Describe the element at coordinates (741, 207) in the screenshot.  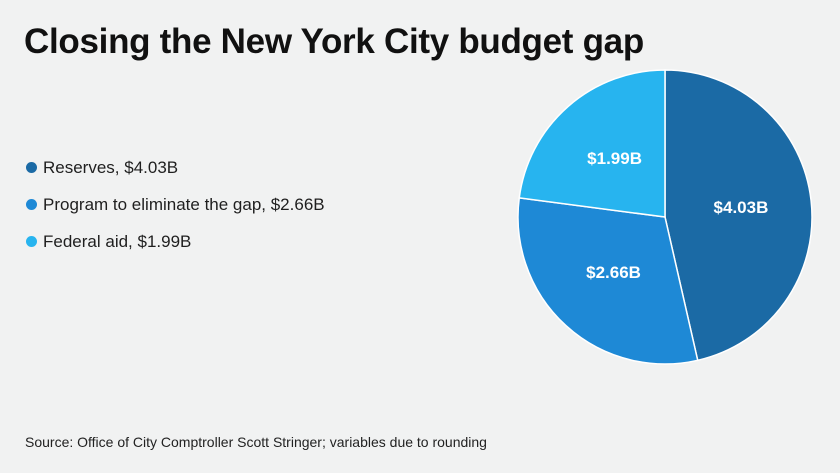
I see `pie-label-reserves: $4.03B` at that location.